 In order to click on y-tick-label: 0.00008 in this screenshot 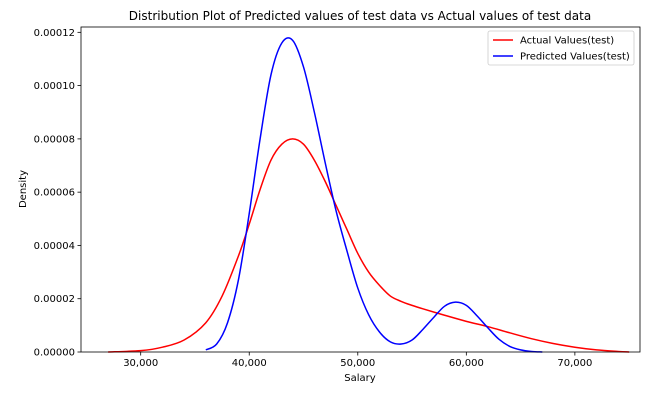, I will do `click(54, 139)`.